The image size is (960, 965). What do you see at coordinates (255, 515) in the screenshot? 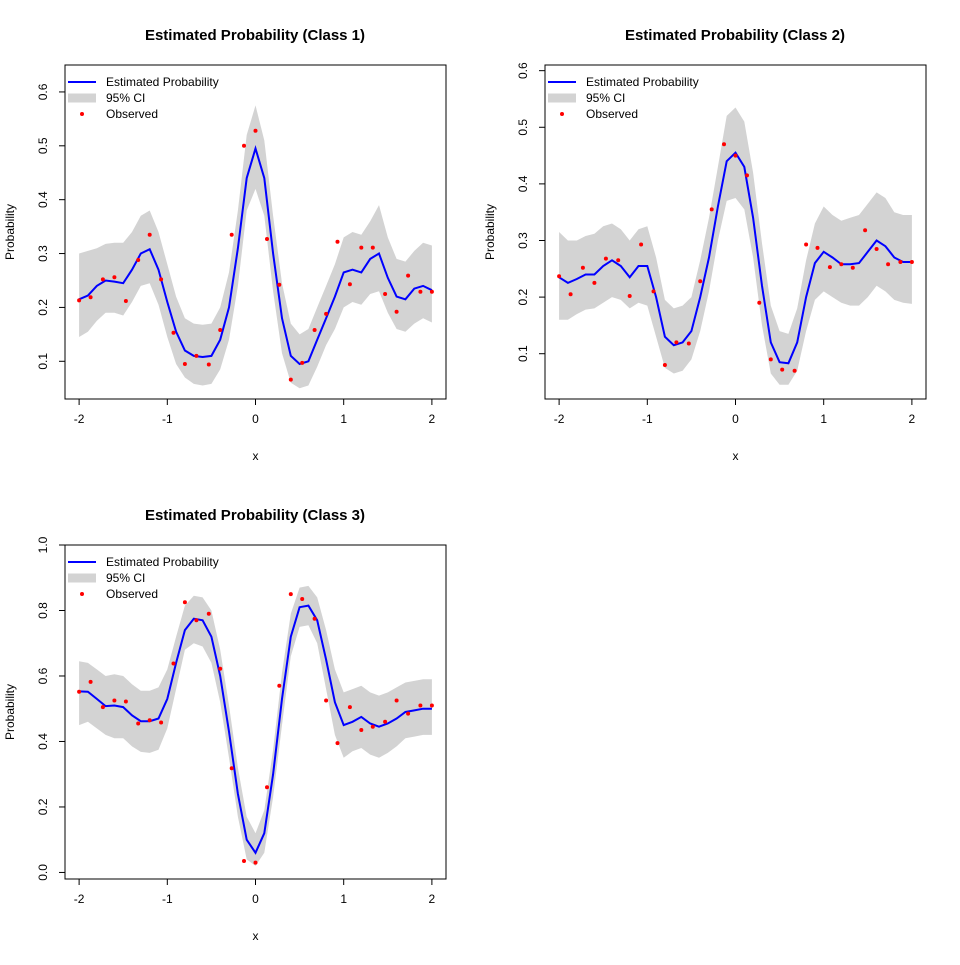
I see `chart-title: Estimated Probability (Class 3)` at bounding box center [255, 515].